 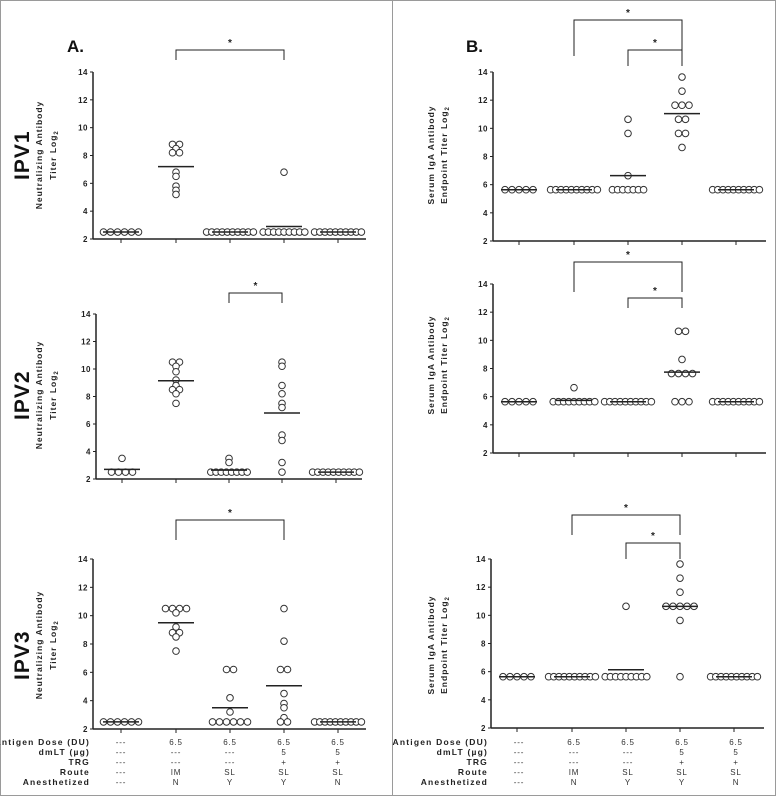 What do you see at coordinates (392, 398) in the screenshot?
I see `panel-divider` at bounding box center [392, 398].